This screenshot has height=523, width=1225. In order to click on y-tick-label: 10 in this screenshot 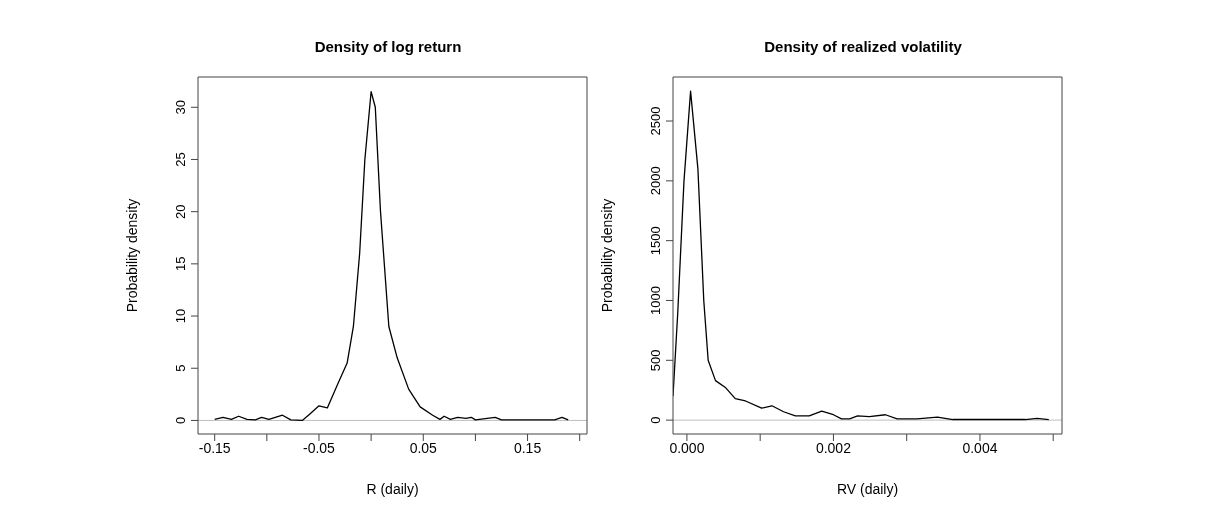, I will do `click(180, 316)`.